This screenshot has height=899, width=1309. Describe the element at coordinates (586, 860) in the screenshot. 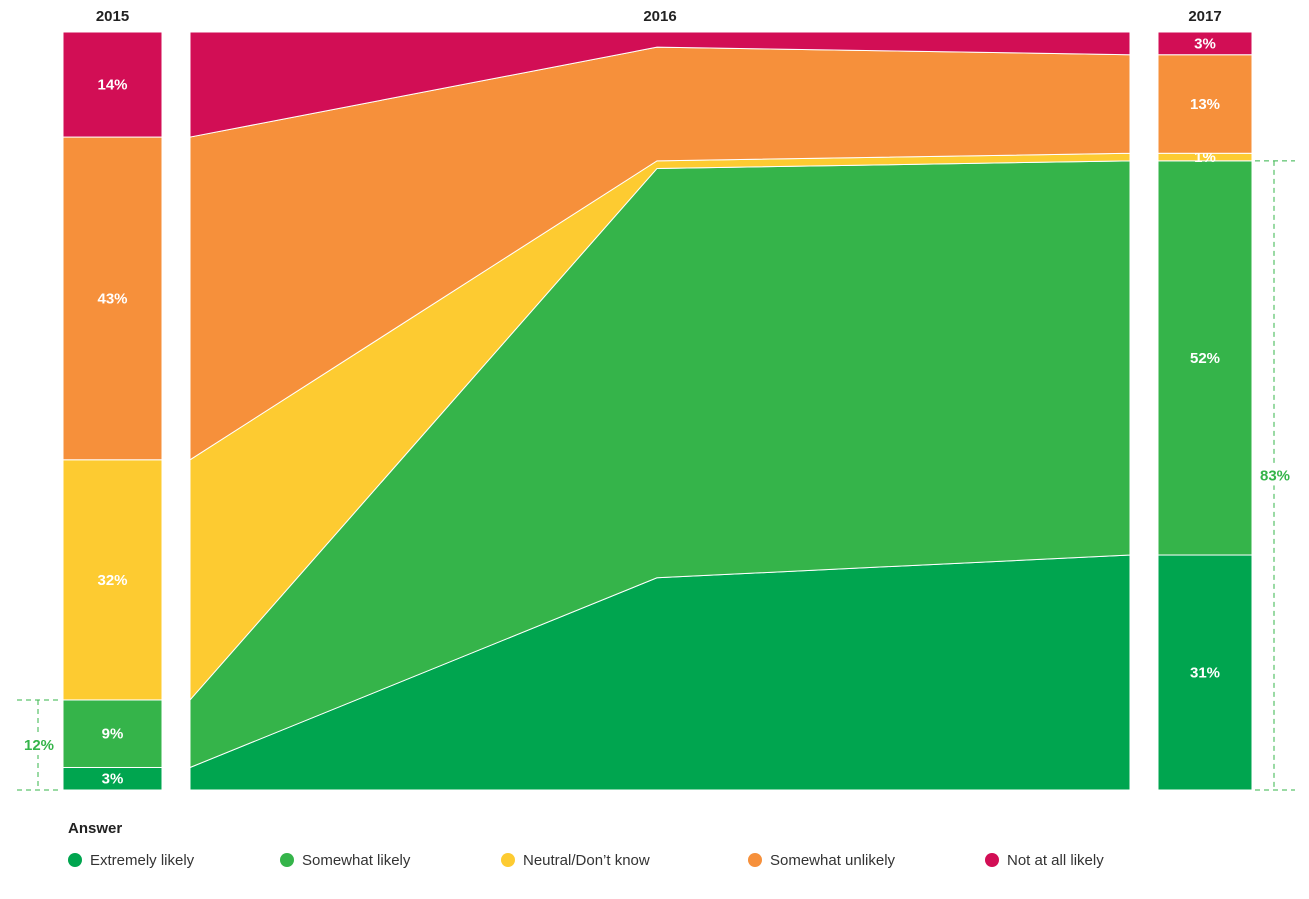

I see `legend-label: Neutral/Don’t know` at that location.